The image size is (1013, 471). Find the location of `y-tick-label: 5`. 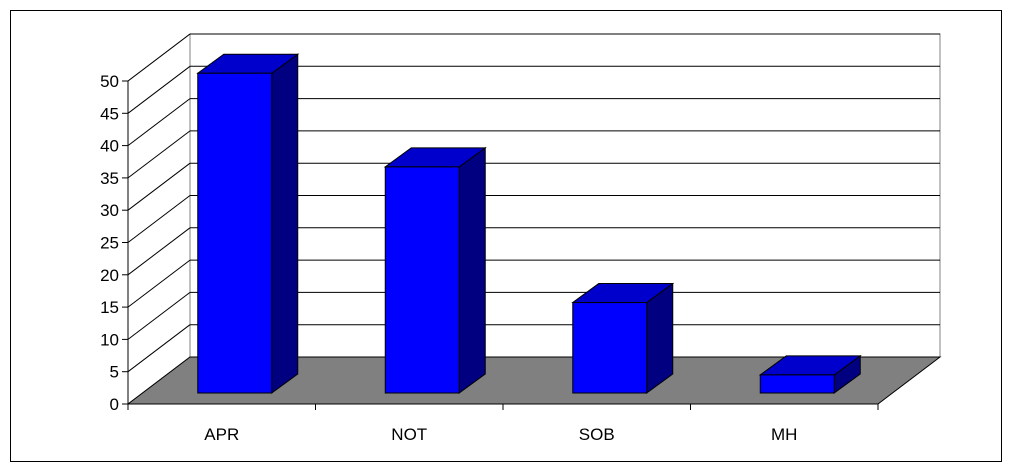

y-tick-label: 5 is located at coordinates (114, 372).